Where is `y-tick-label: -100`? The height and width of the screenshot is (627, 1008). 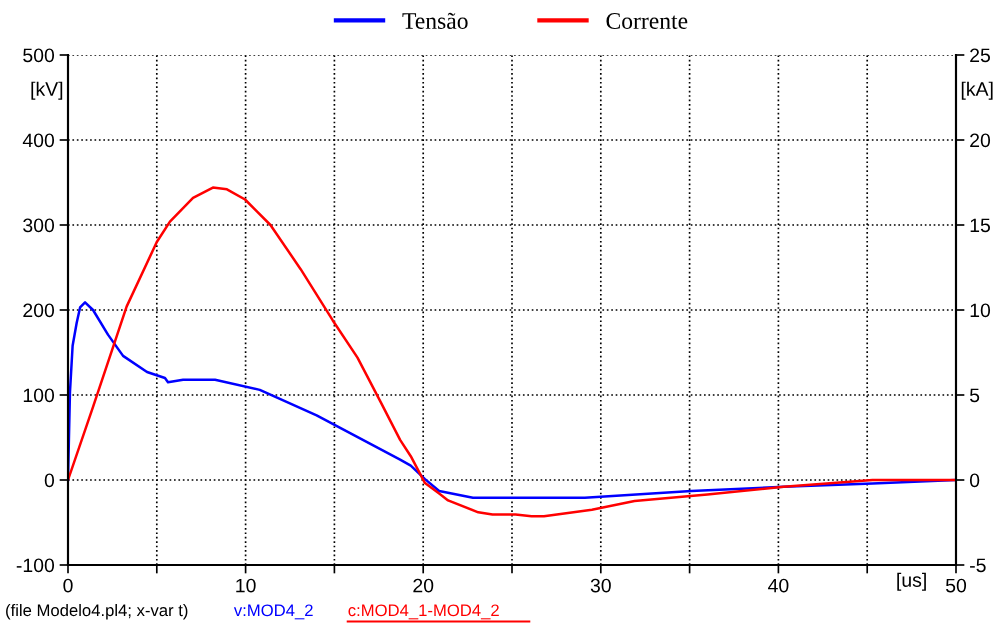 y-tick-label: -100 is located at coordinates (35, 565).